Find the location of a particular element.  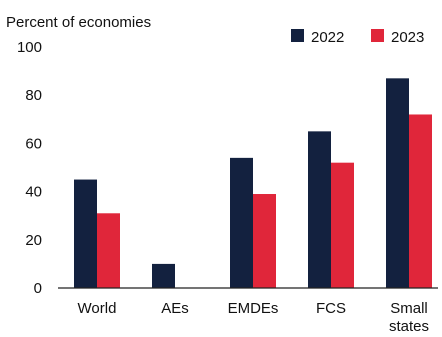

y-tick-label: 100 is located at coordinates (29, 47).